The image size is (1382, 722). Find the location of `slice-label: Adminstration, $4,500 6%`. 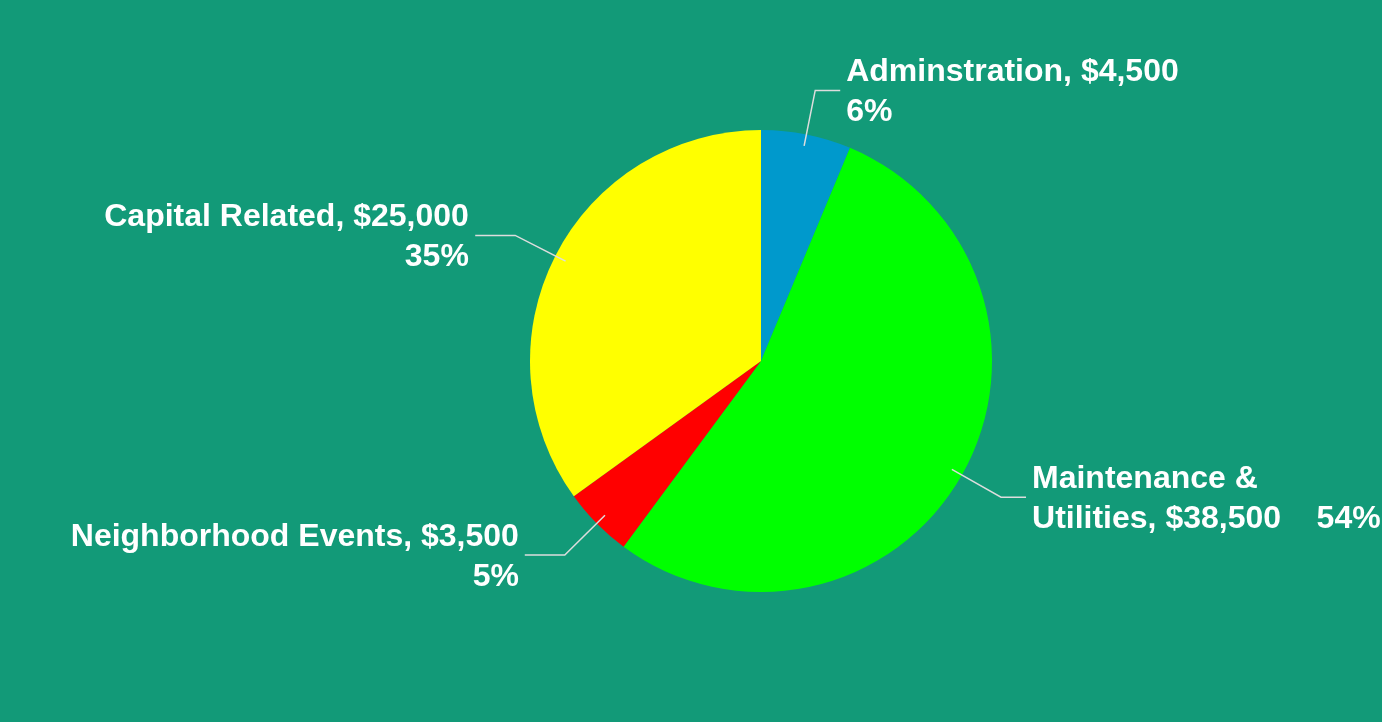

slice-label: Adminstration, $4,500 6% is located at coordinates (1013, 91).